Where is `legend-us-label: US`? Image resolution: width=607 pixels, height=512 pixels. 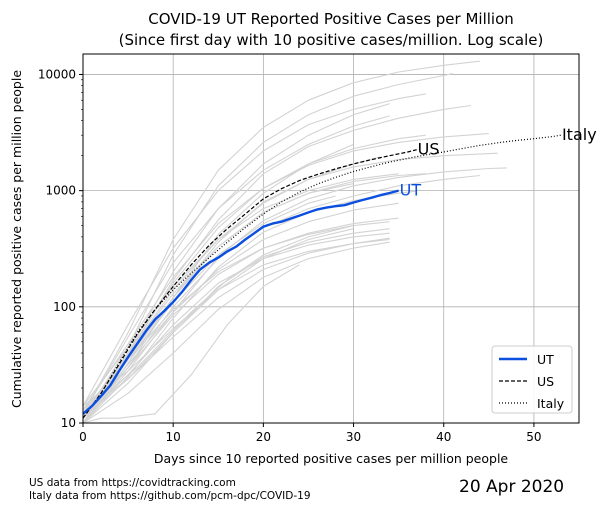 legend-us-label: US is located at coordinates (545, 381).